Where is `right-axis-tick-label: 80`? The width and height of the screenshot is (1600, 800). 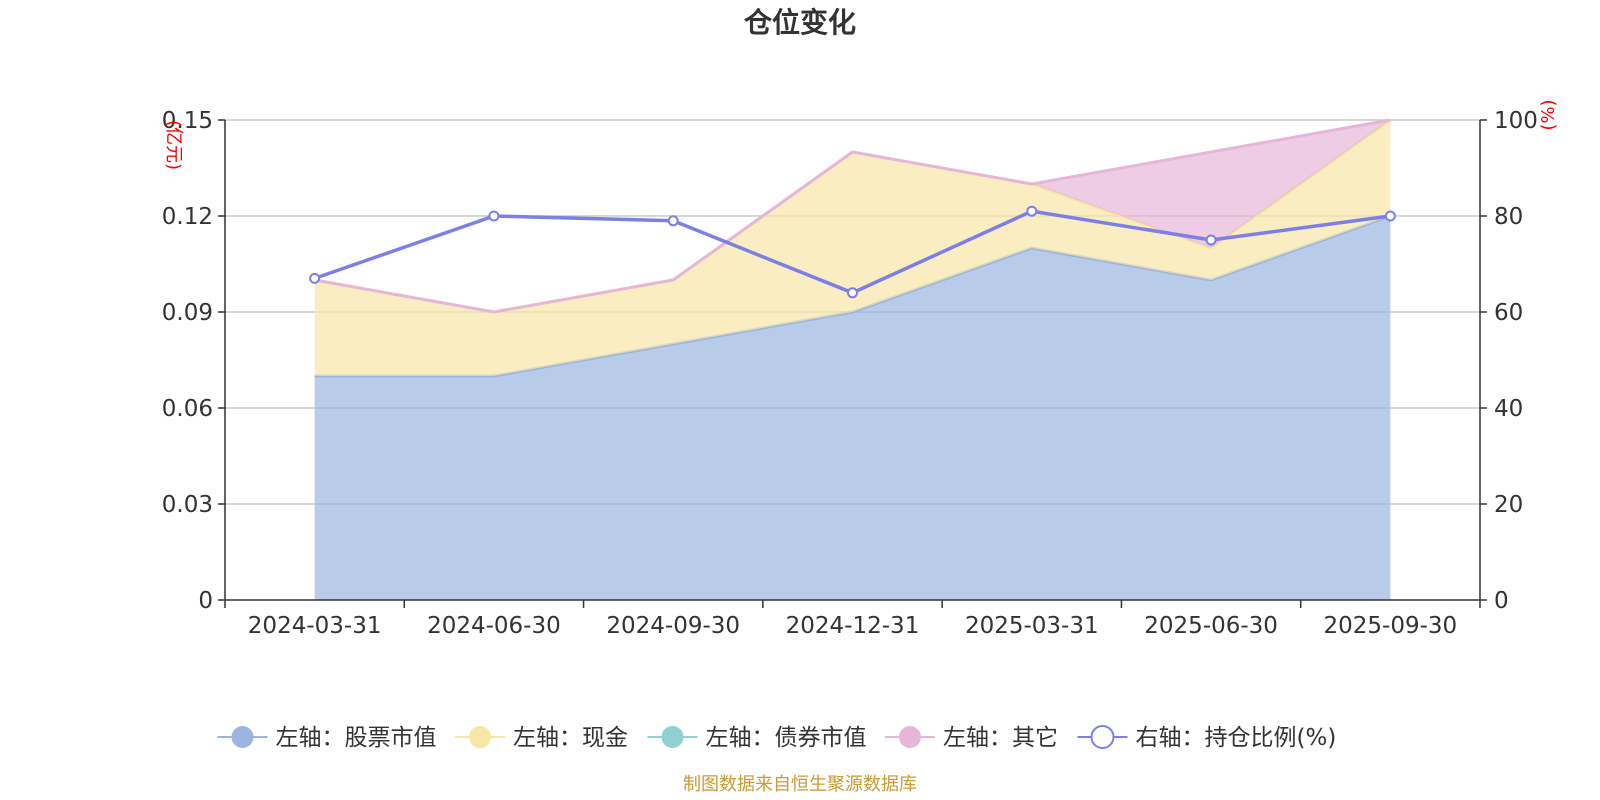
right-axis-tick-label: 80 is located at coordinates (1508, 217).